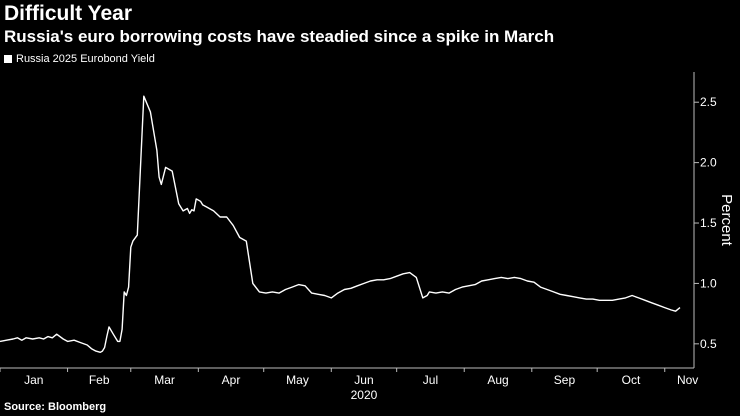 The image size is (740, 416). I want to click on y-tick-label: 1.0, so click(708, 283).